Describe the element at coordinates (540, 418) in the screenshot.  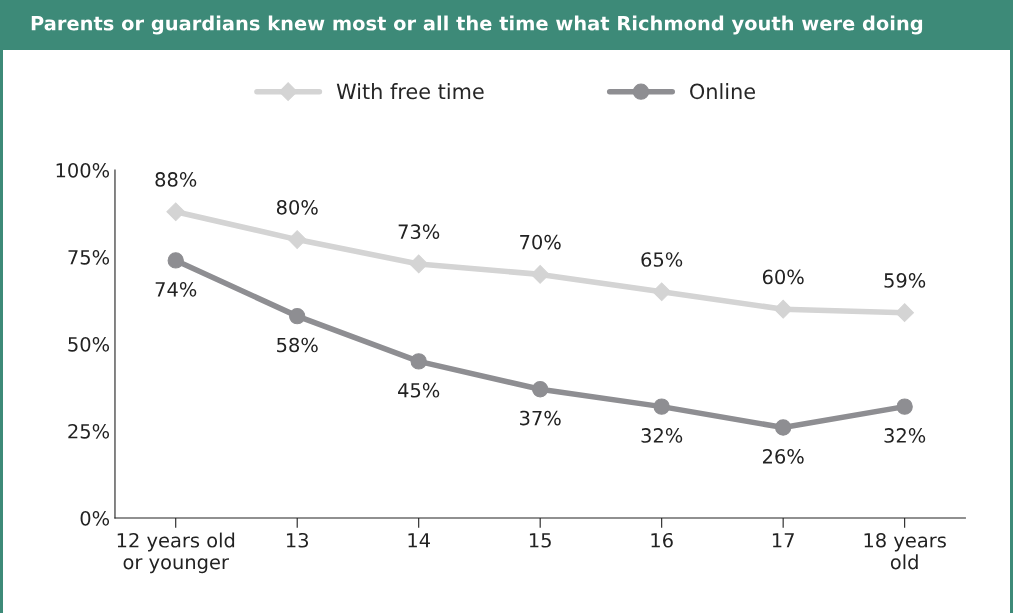
I see `data-label: 37%` at that location.